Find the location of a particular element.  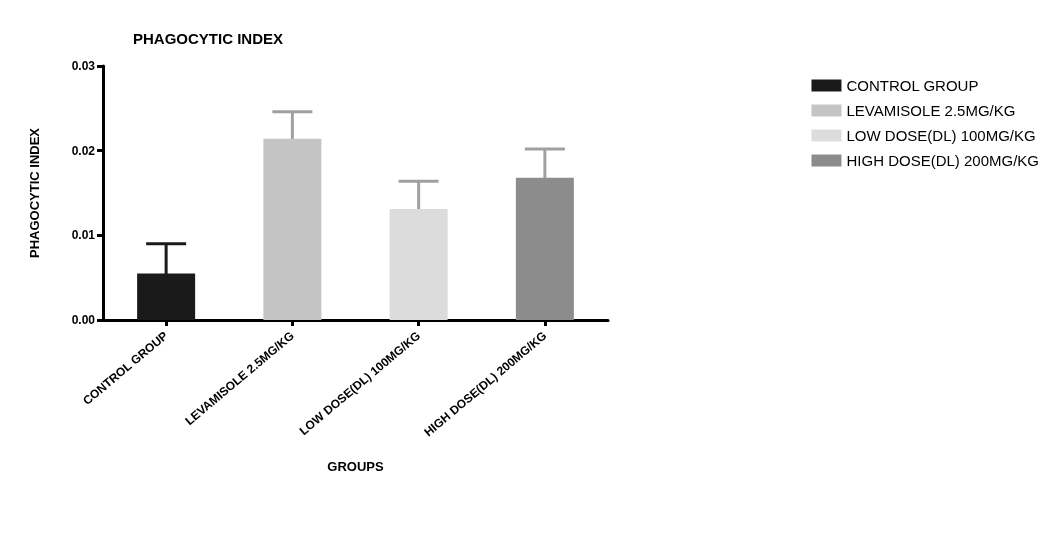

legend-label: LEVAMISOLE 2.5MG/KG is located at coordinates (931, 110).